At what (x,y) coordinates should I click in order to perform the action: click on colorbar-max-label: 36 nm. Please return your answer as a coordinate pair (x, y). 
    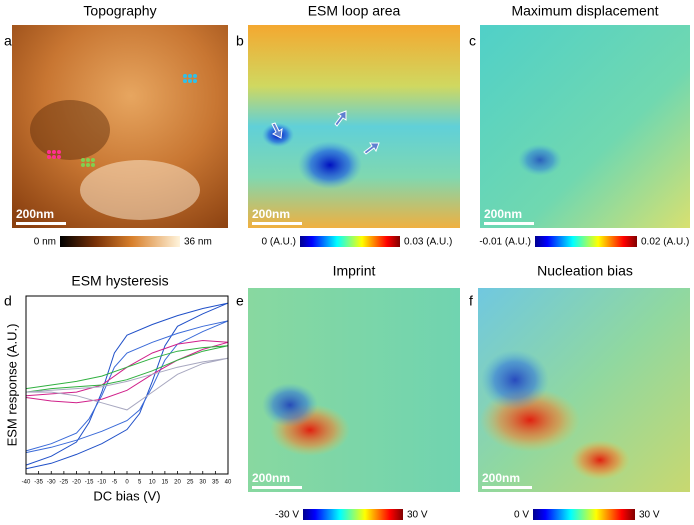
    Looking at the image, I should click on (198, 242).